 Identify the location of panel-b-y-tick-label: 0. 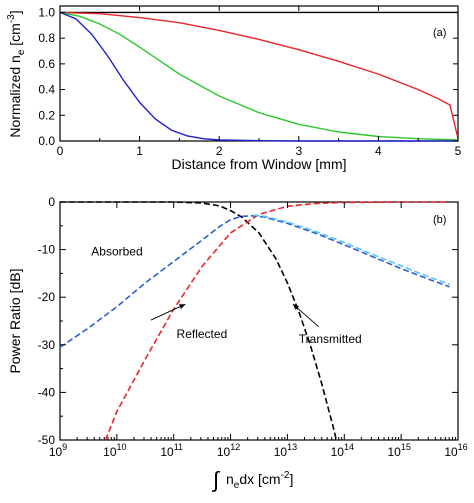
(51, 202).